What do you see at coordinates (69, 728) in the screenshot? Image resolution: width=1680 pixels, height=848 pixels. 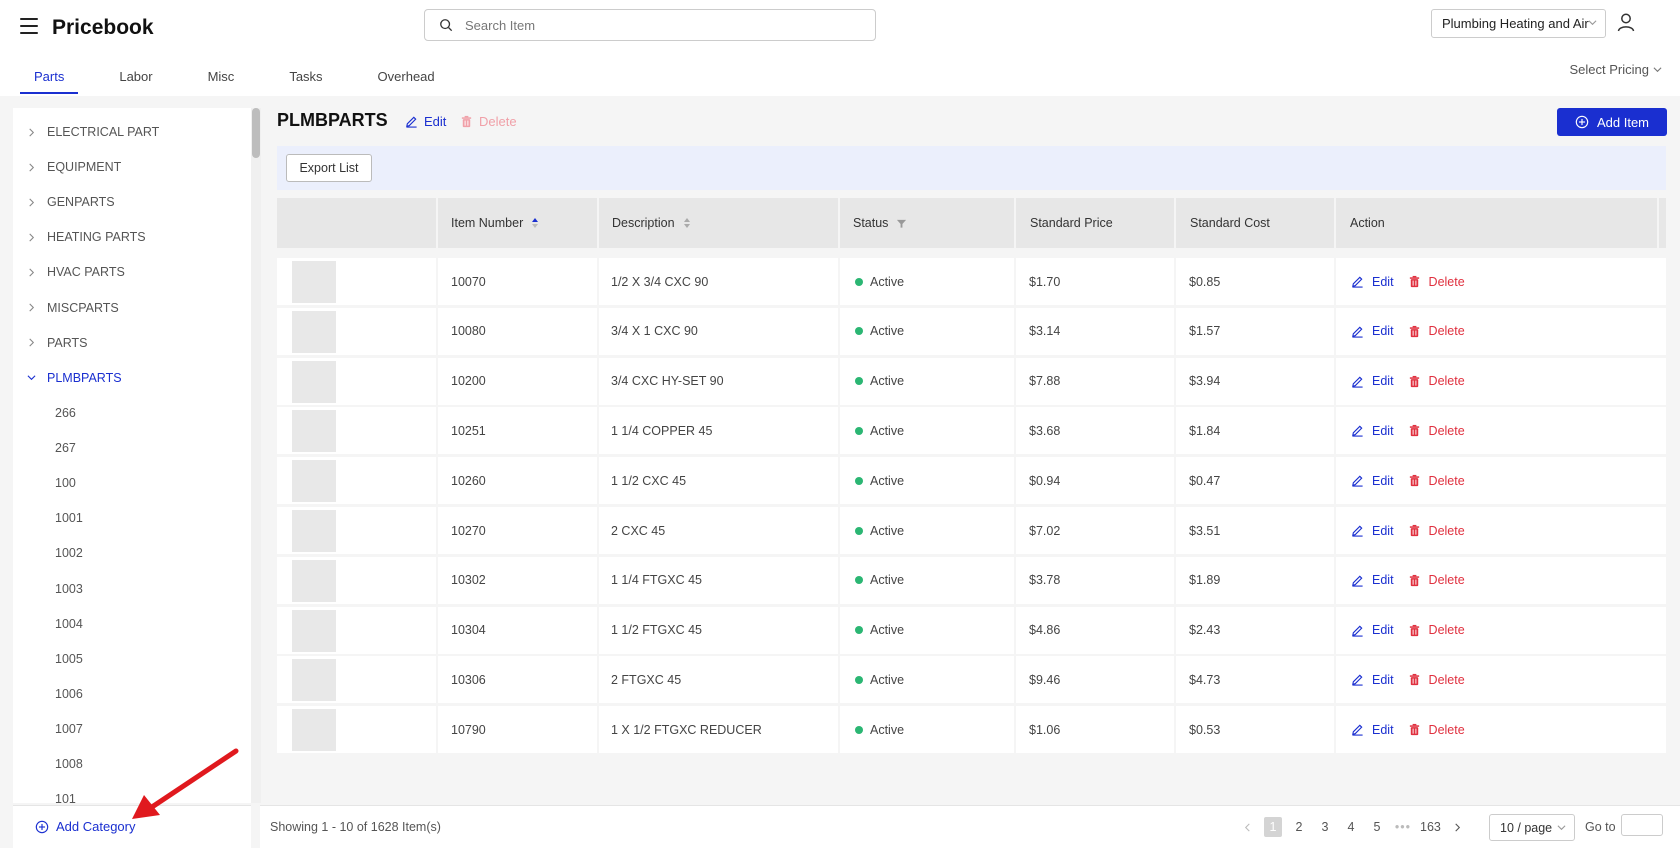 I see `sidebar-subcategory: 1007` at bounding box center [69, 728].